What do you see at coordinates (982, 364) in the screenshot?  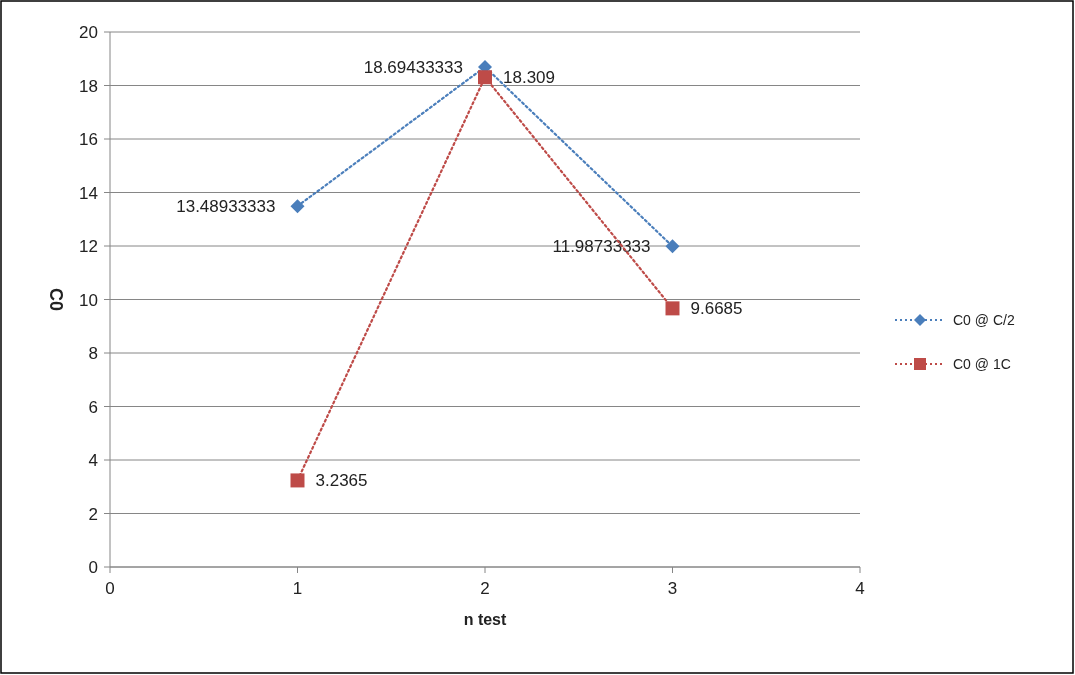 I see `legend-label: C0 @ 1C` at bounding box center [982, 364].